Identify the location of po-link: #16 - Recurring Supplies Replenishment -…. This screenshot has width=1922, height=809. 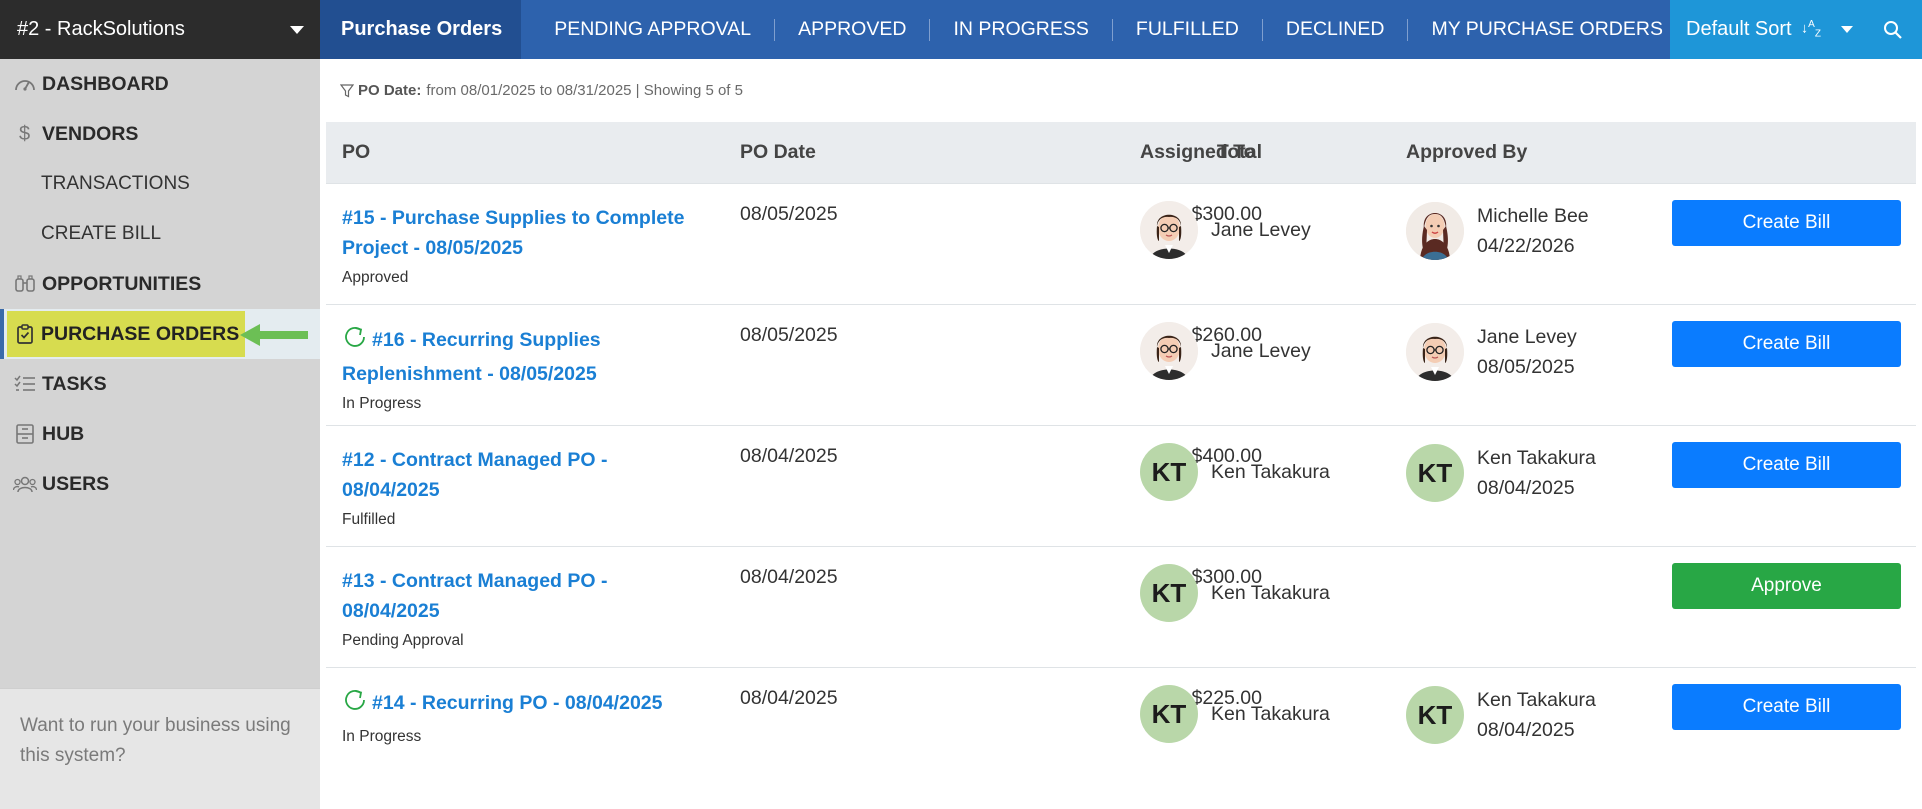
(532, 356).